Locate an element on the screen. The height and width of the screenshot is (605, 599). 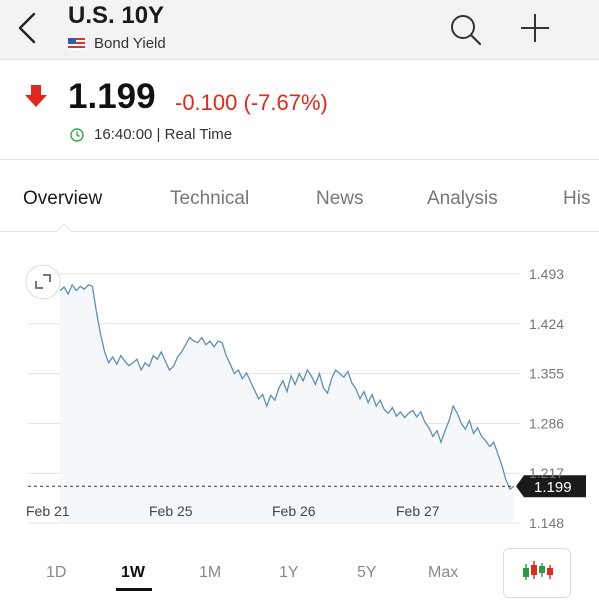
page-title: U.S. 10Y is located at coordinates (116, 15).